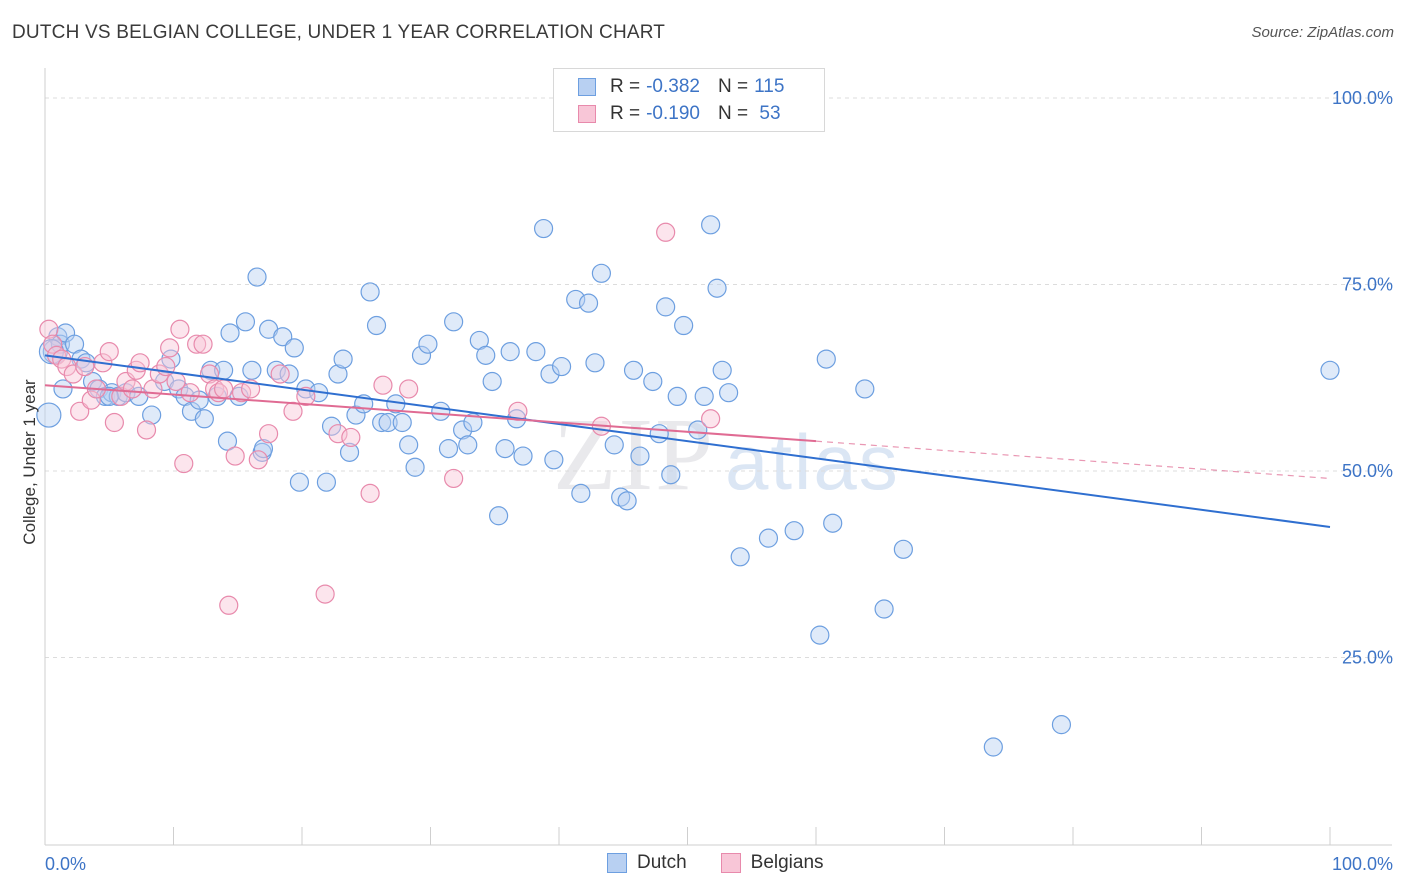 The width and height of the screenshot is (1406, 892). Describe the element at coordinates (1073, 460) in the screenshot. I see `trend-extension-belgians` at that location.